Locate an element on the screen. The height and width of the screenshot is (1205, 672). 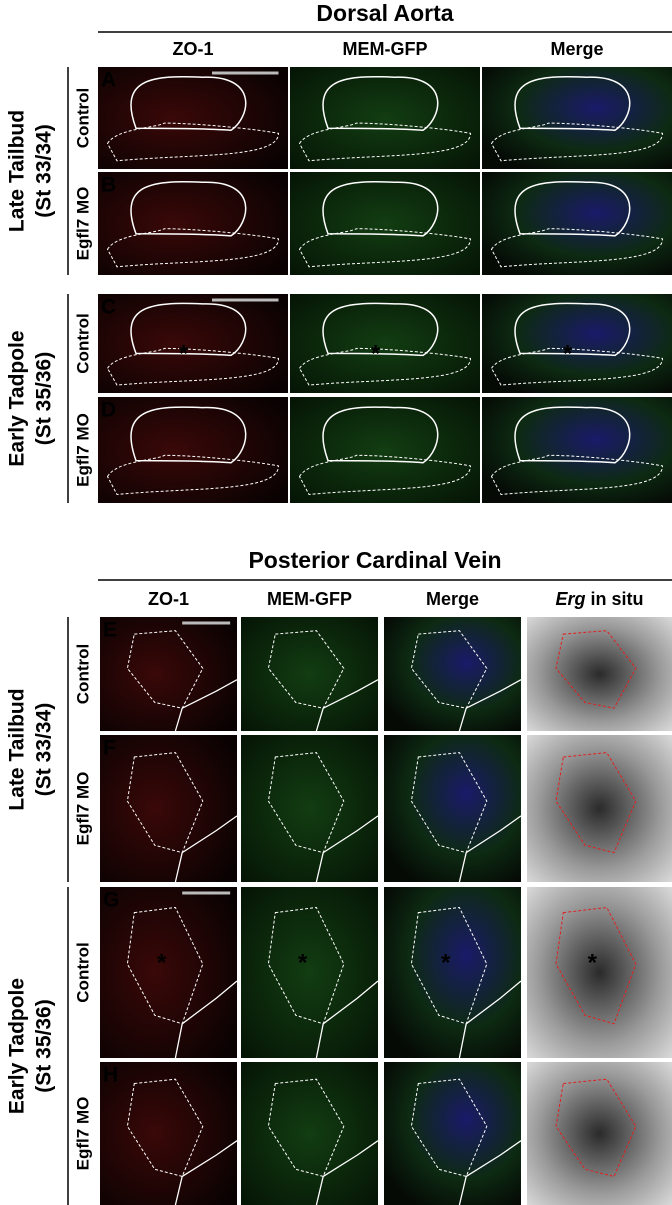
panel-letter: B is located at coordinates (108, 185).